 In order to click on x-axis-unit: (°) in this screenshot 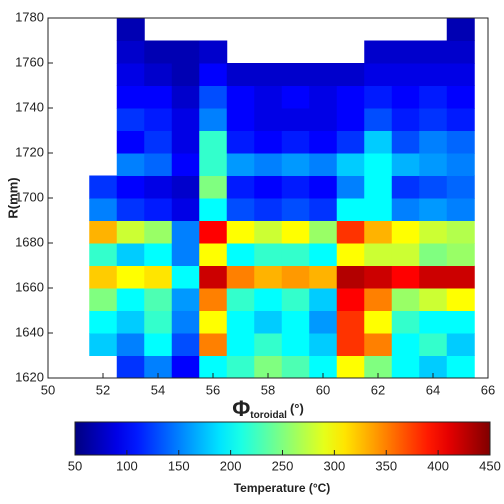, I will do `click(297, 408)`.